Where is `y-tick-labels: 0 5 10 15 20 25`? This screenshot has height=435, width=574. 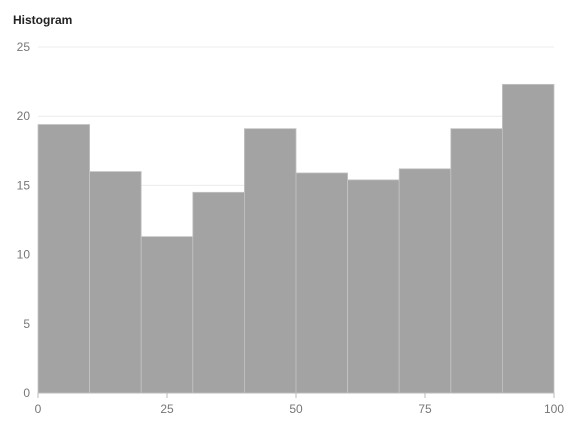 y-tick-labels: 0 5 10 15 20 25 is located at coordinates (24, 220).